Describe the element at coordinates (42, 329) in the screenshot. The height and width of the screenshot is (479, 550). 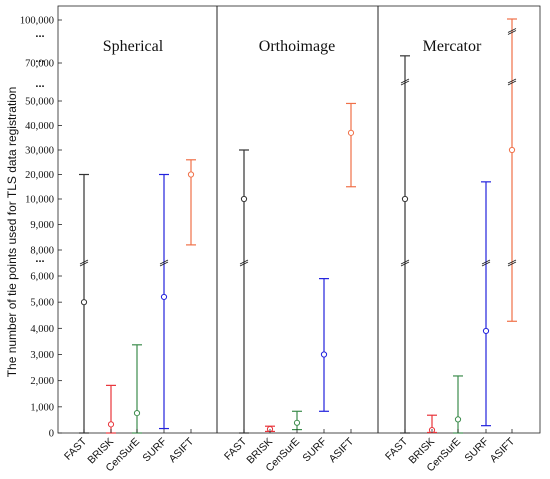
I see `y-tick-label: 4,000` at that location.